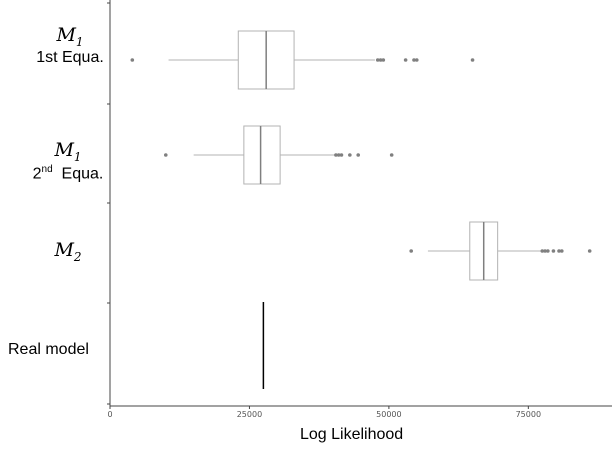 The height and width of the screenshot is (452, 612). What do you see at coordinates (528, 414) in the screenshot?
I see `x-tick-label: 75000` at bounding box center [528, 414].